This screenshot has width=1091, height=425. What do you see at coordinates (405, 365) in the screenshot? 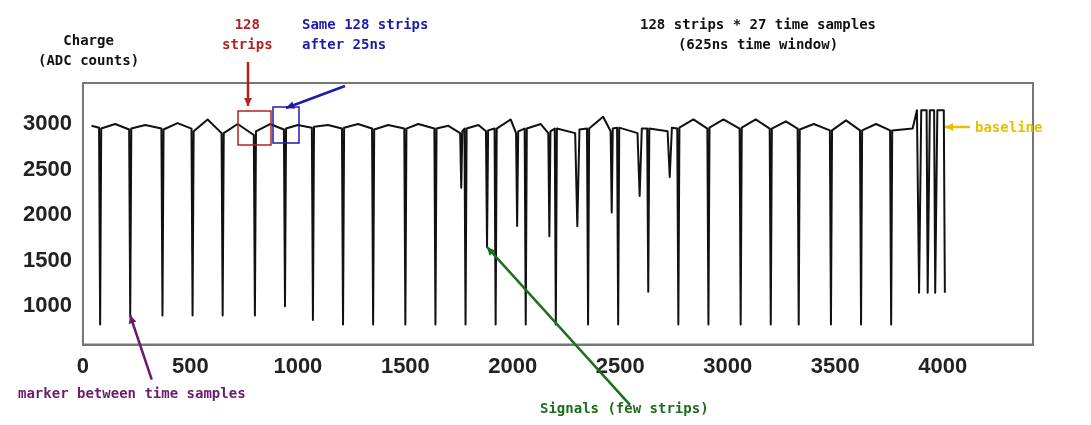
I see `x-tick-label: 1500` at bounding box center [405, 365].